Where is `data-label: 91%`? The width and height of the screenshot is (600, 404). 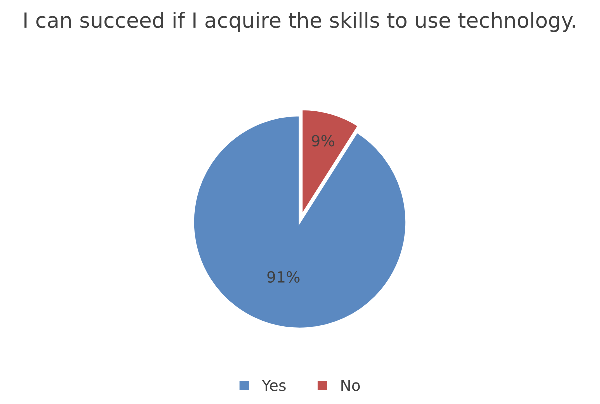 data-label: 91% is located at coordinates (284, 277).